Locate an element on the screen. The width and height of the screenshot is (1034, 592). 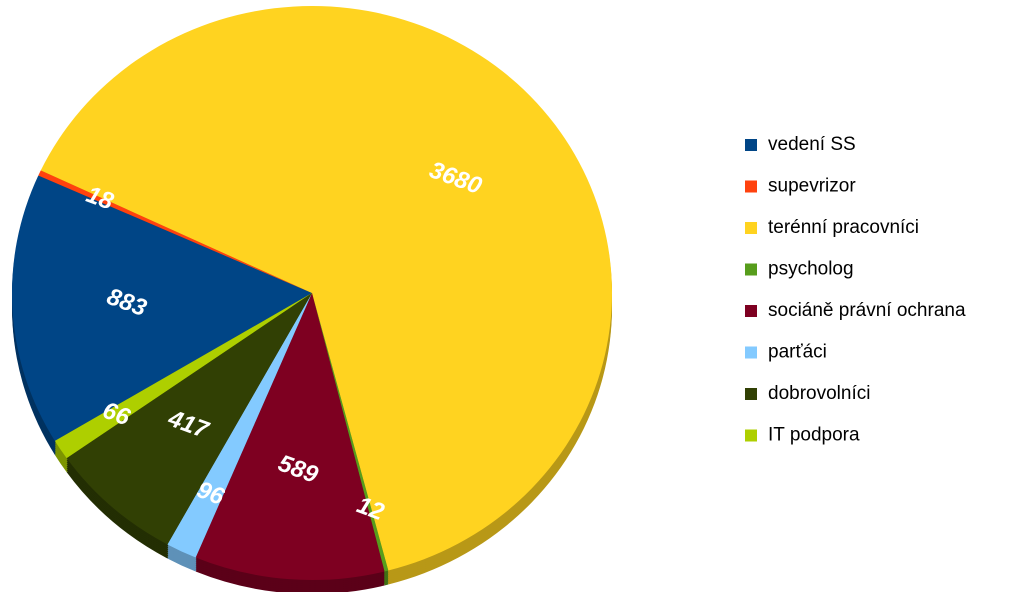
legend-label: IT podpora is located at coordinates (814, 435).